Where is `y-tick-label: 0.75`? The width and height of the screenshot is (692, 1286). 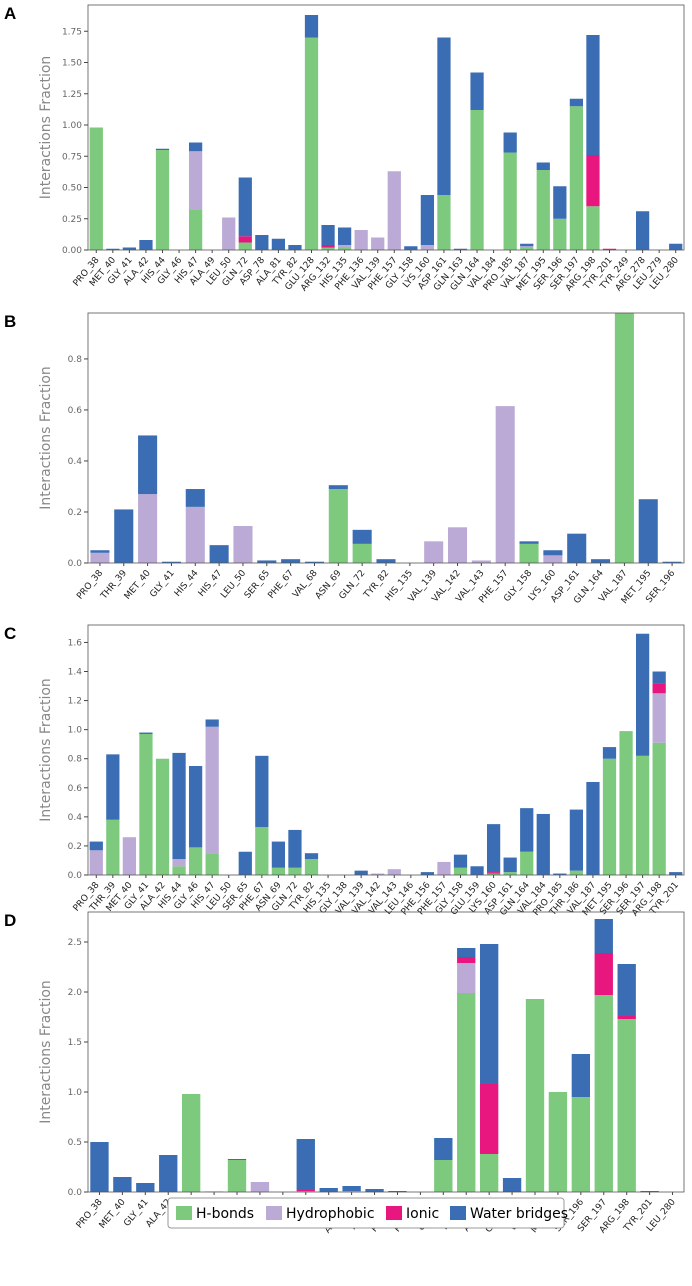 y-tick-label: 0.75 is located at coordinates (72, 157).